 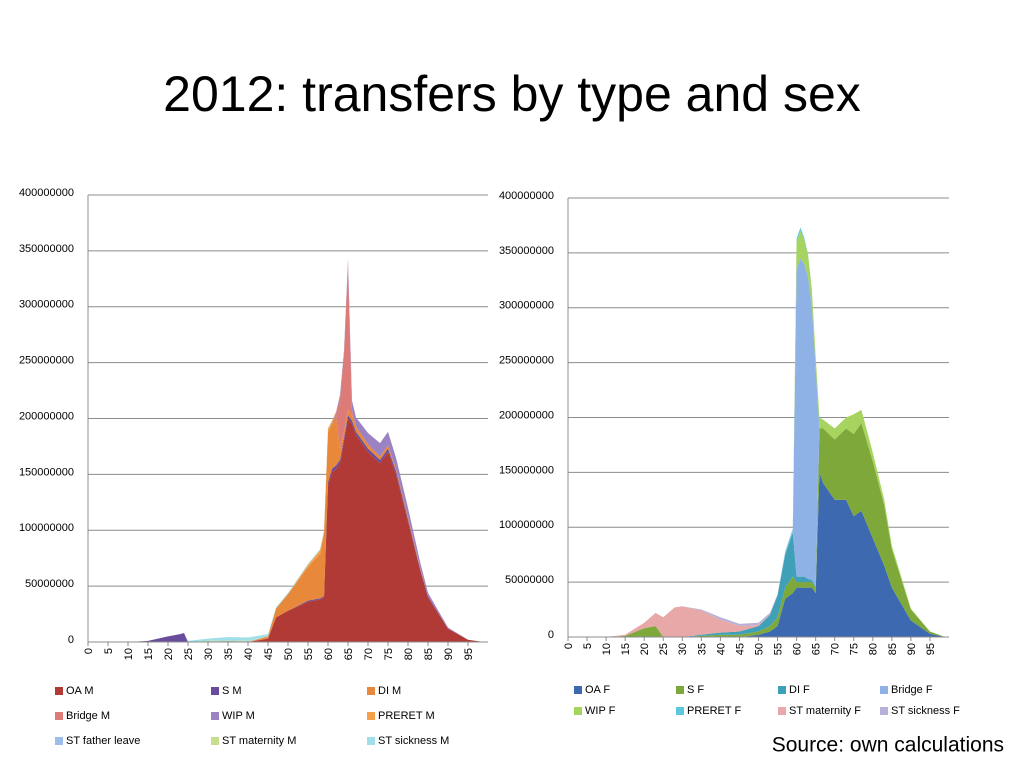 I want to click on legend-label: S F, so click(x=695, y=690).